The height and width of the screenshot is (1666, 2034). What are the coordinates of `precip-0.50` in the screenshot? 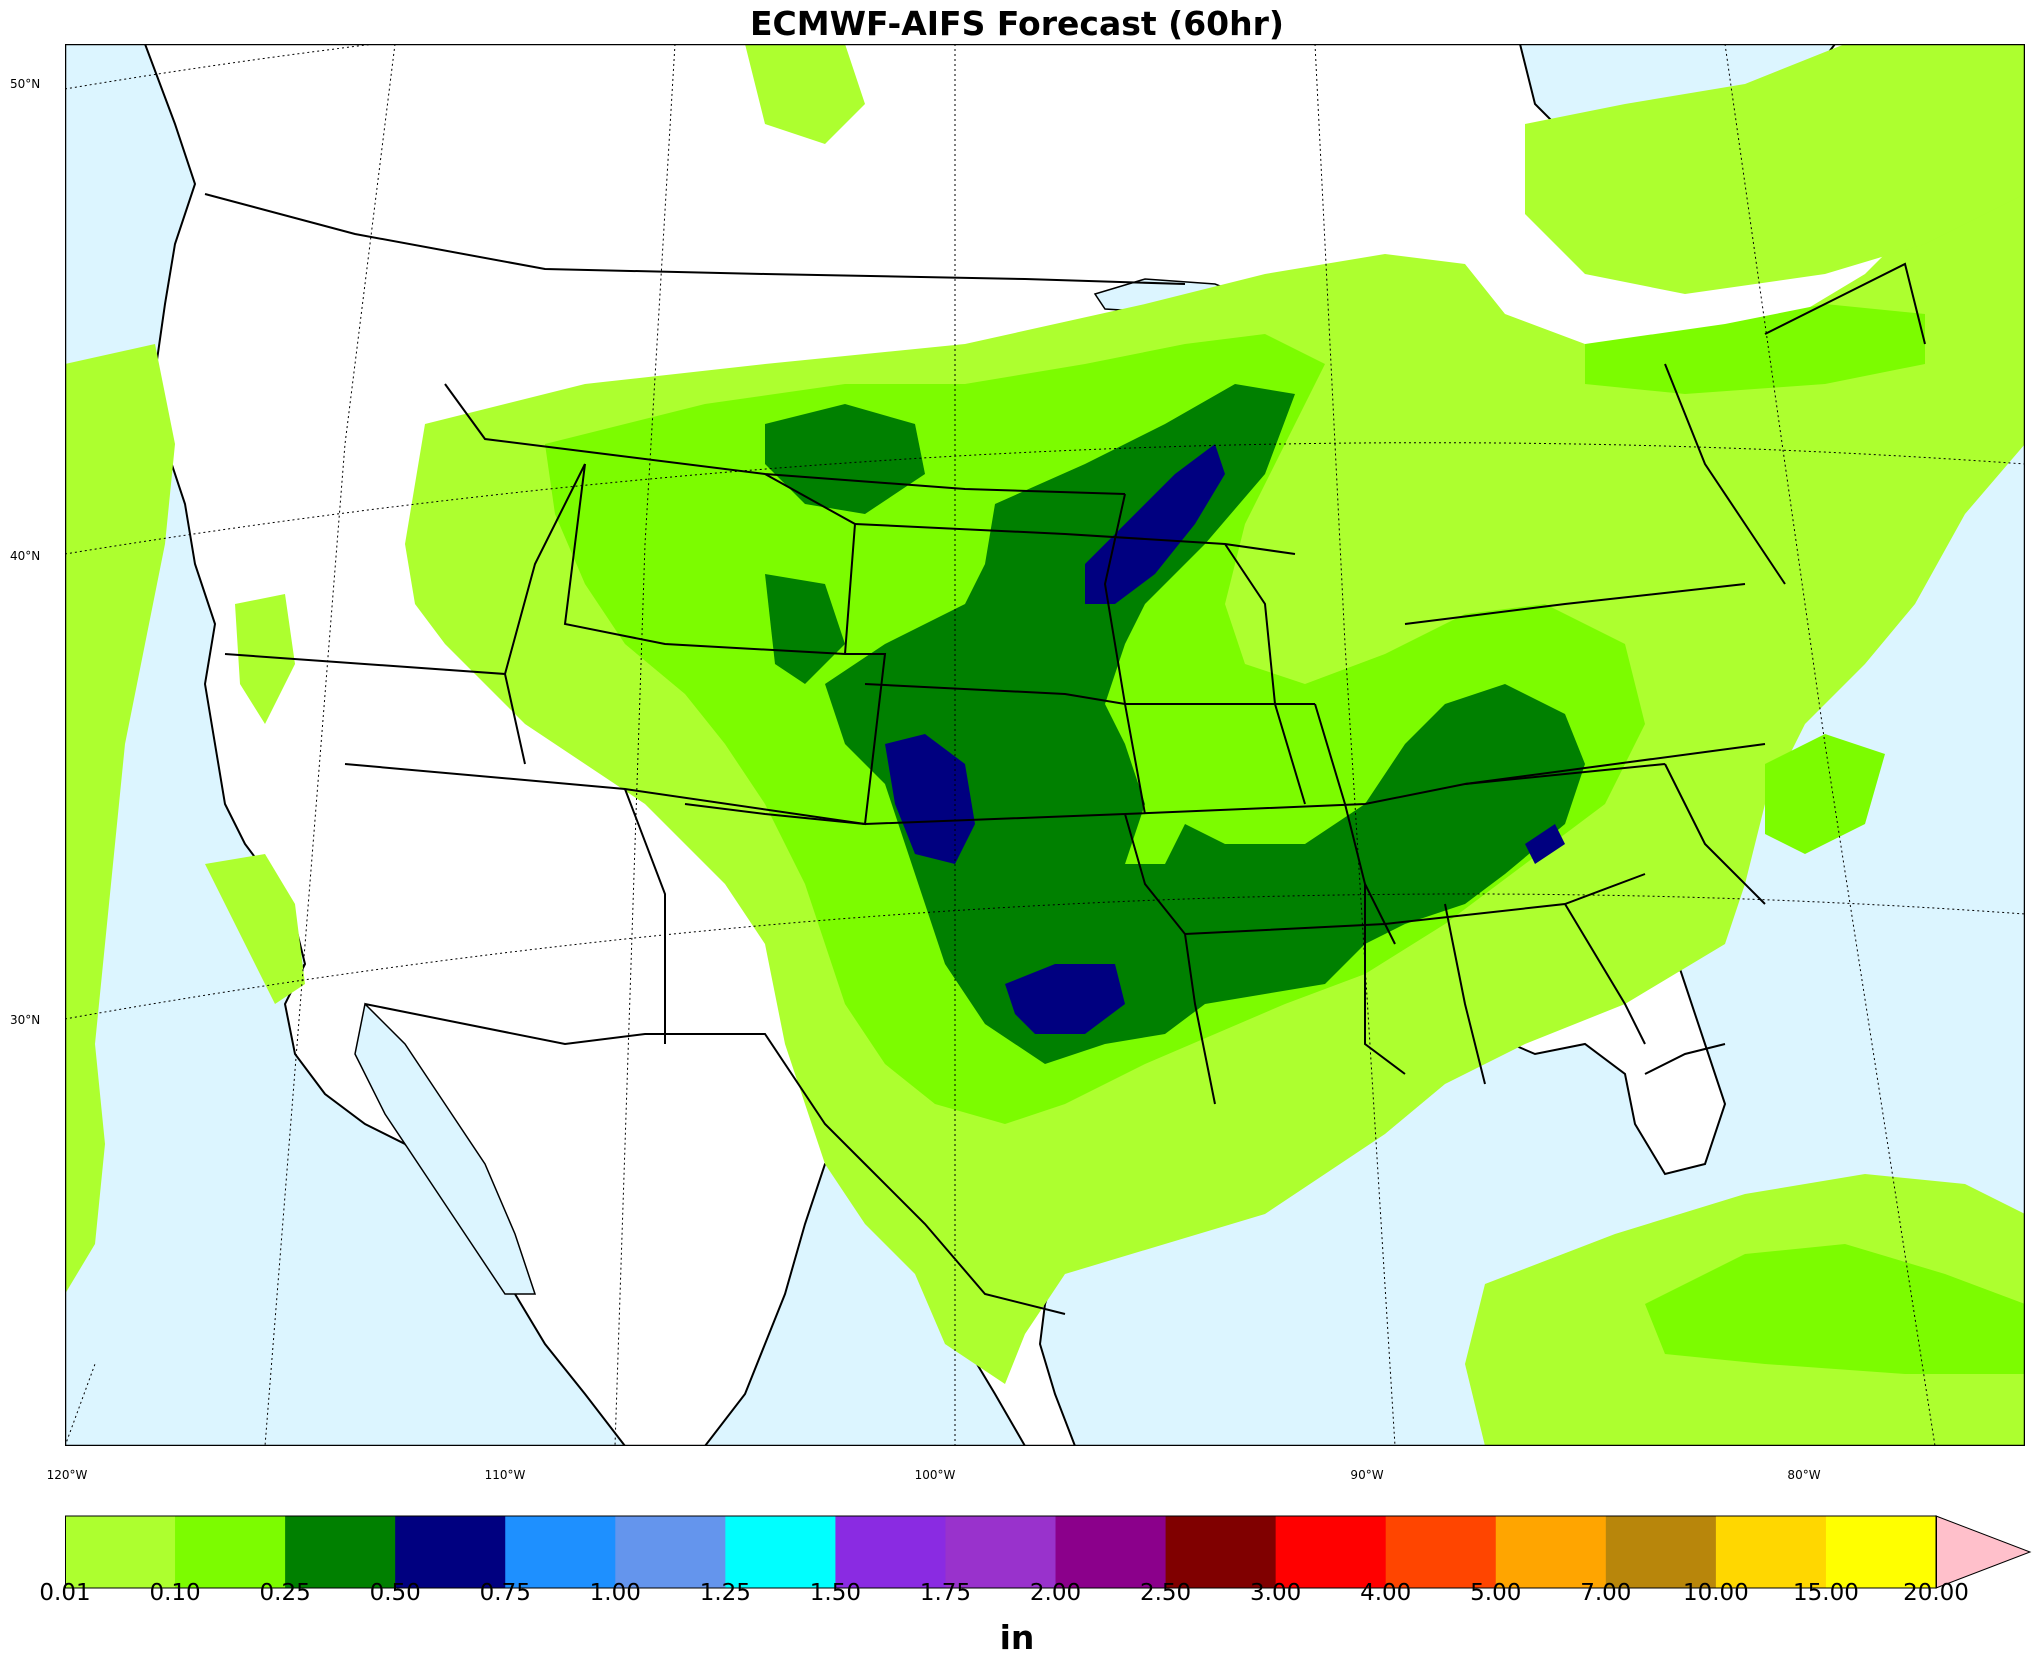 It's located at (1225, 739).